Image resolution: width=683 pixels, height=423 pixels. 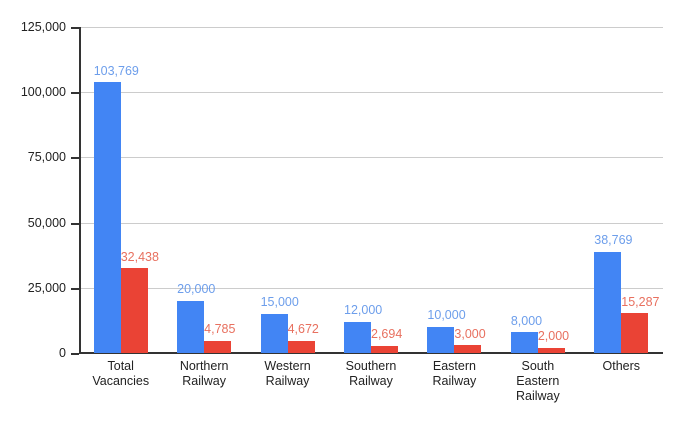 I want to click on bar-value-label-series2: 2,000, so click(x=553, y=336).